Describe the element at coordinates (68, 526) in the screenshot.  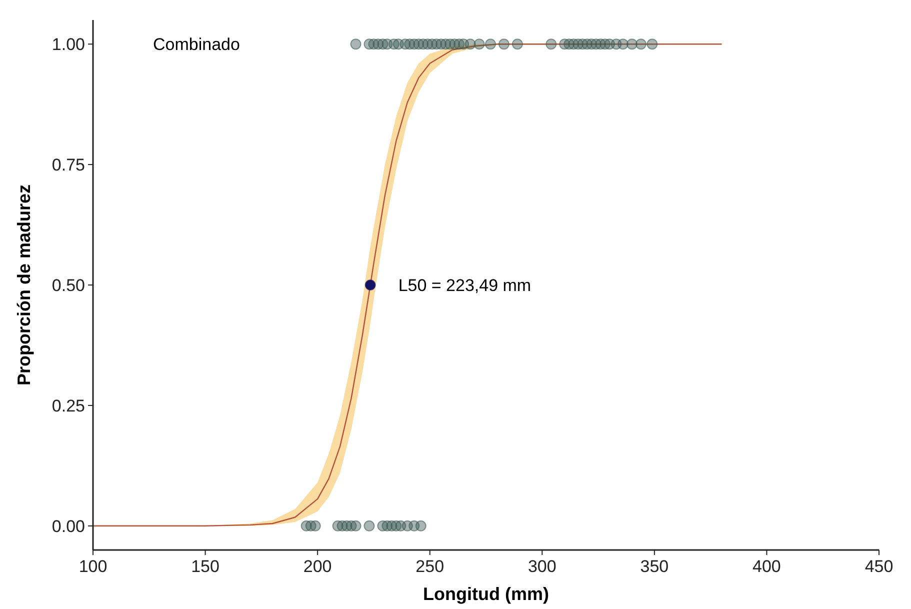
I see `y-tick-label: 0.00` at that location.